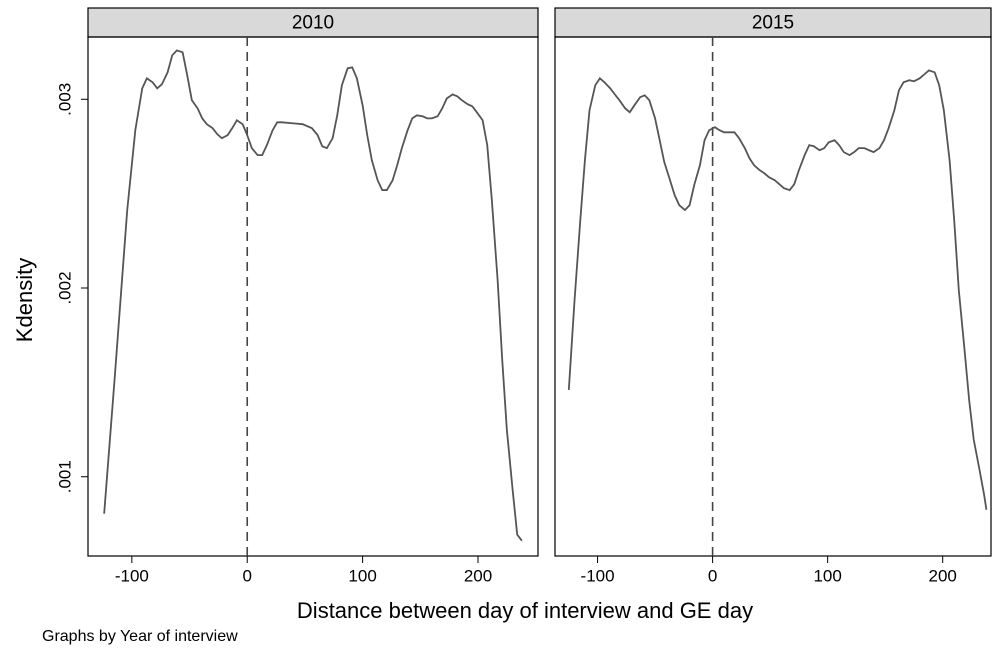  I want to click on y-axis-title: Kdensity, so click(24, 300).